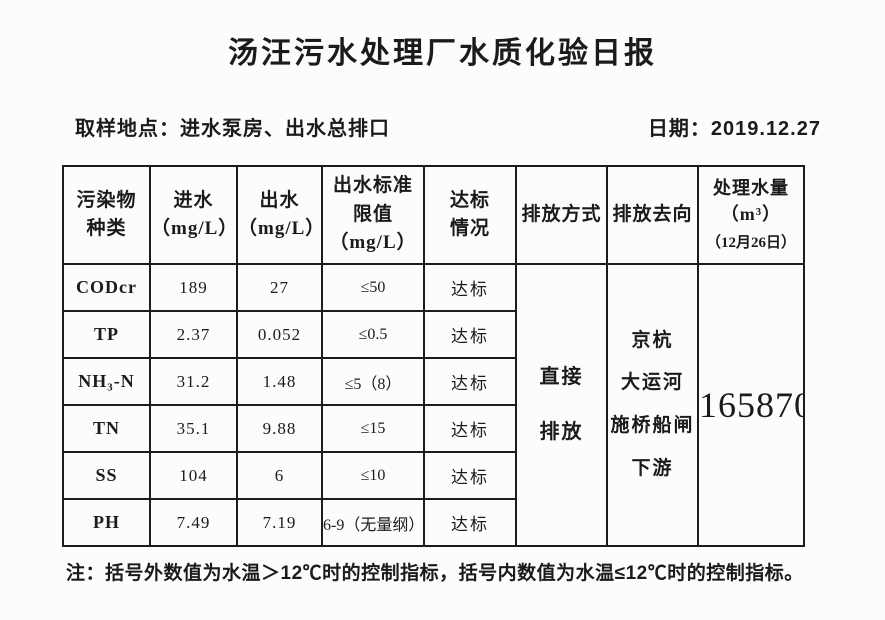  What do you see at coordinates (106, 428) in the screenshot?
I see `pollutant-name: TN` at bounding box center [106, 428].